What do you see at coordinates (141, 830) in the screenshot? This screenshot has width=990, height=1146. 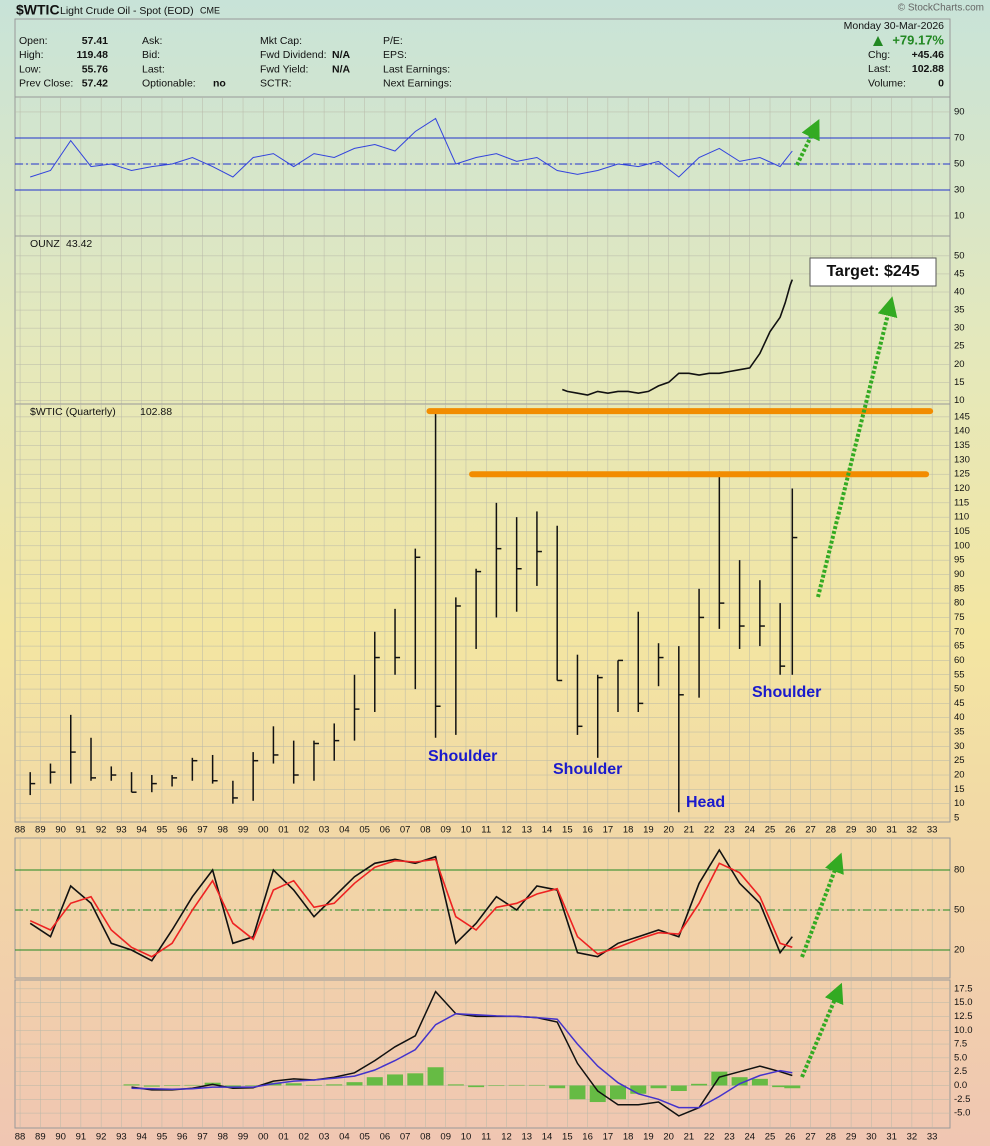 I see `x-tick-label: 94` at bounding box center [141, 830].